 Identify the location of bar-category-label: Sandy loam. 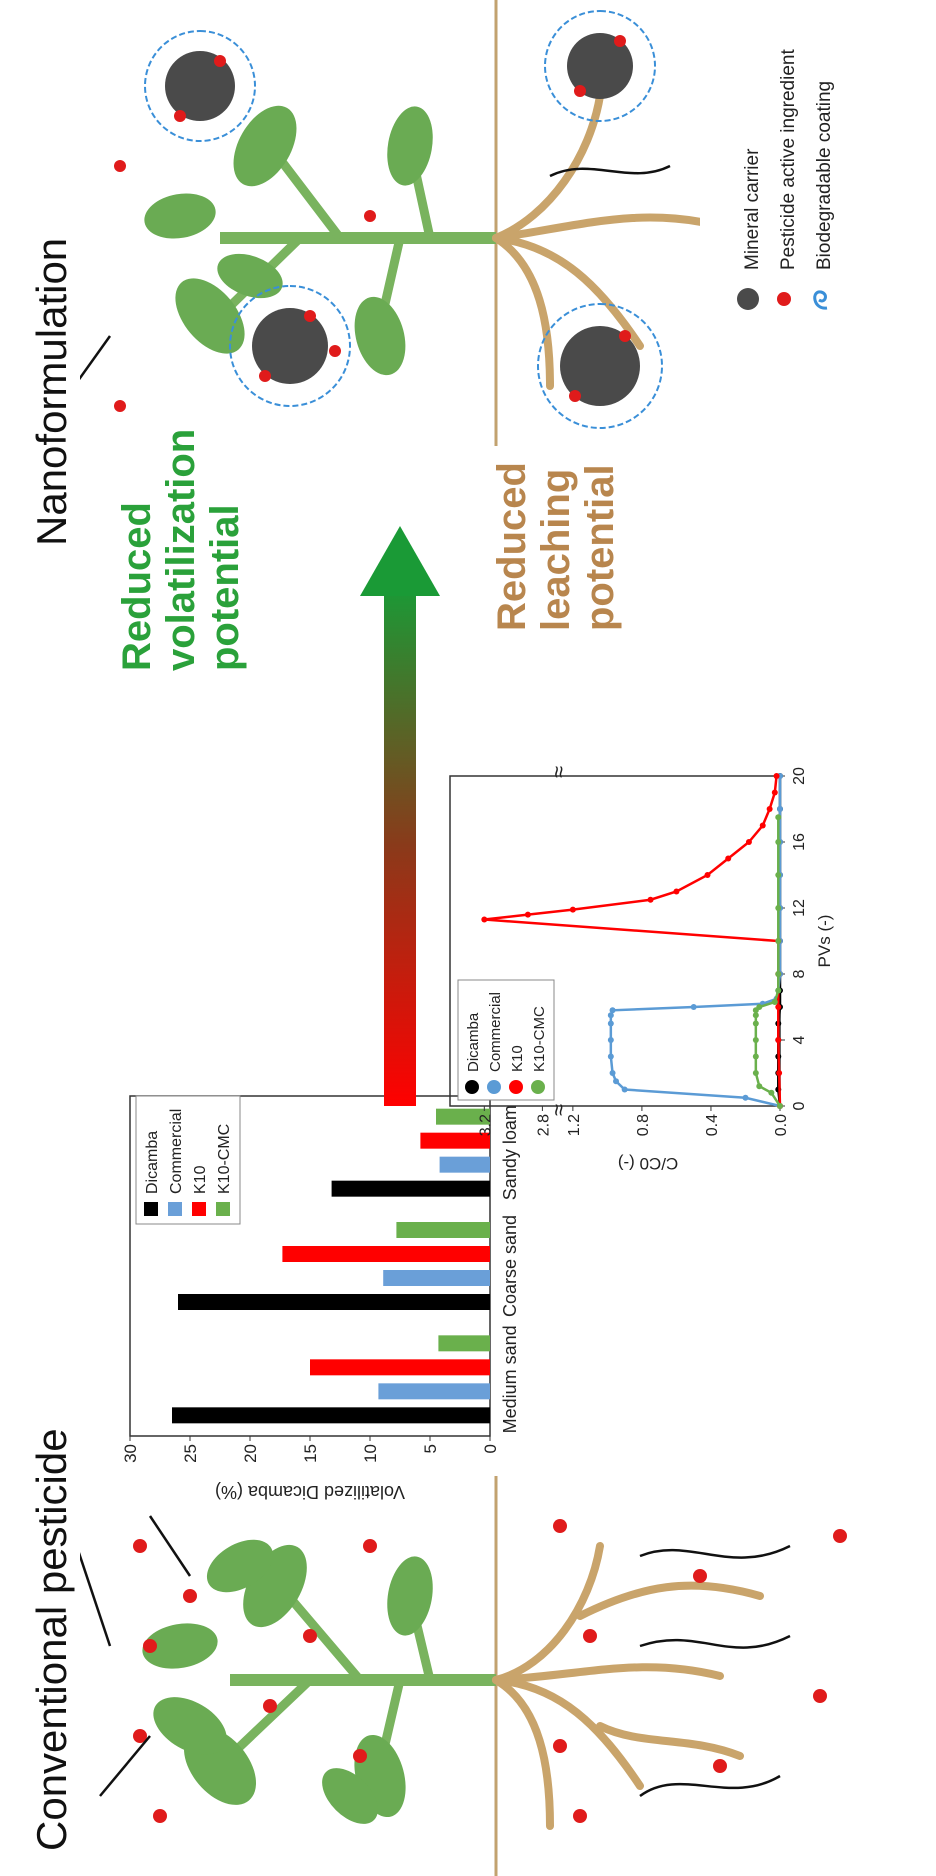
(510, 1152).